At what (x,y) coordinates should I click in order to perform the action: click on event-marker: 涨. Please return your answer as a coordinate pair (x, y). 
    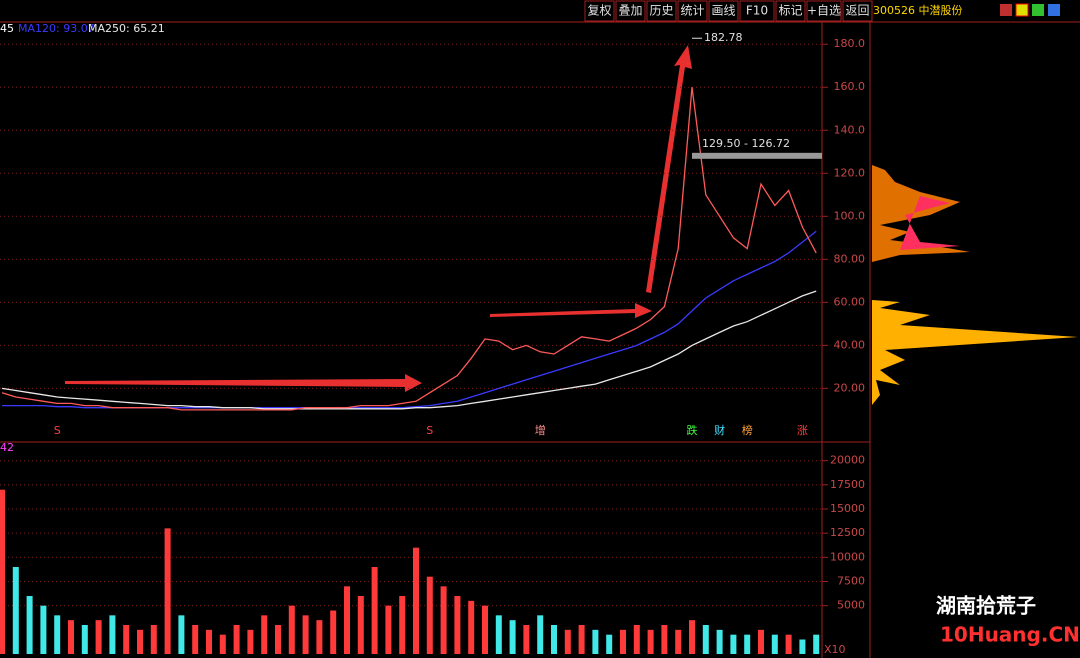
    Looking at the image, I should click on (802, 430).